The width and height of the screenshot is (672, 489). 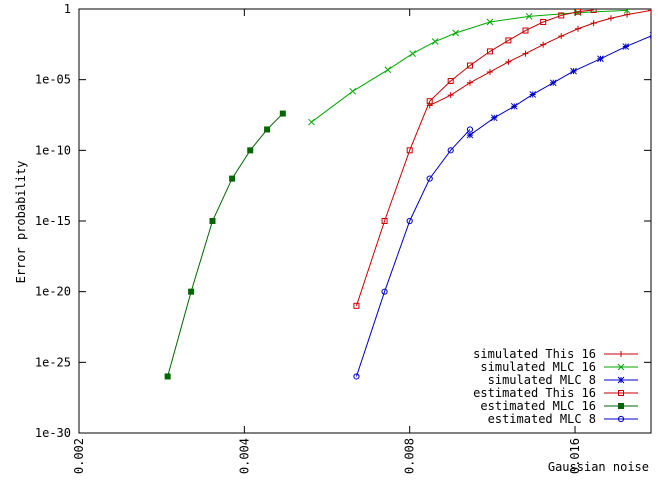 What do you see at coordinates (21, 222) in the screenshot?
I see `y-axis-label: Error probability` at bounding box center [21, 222].